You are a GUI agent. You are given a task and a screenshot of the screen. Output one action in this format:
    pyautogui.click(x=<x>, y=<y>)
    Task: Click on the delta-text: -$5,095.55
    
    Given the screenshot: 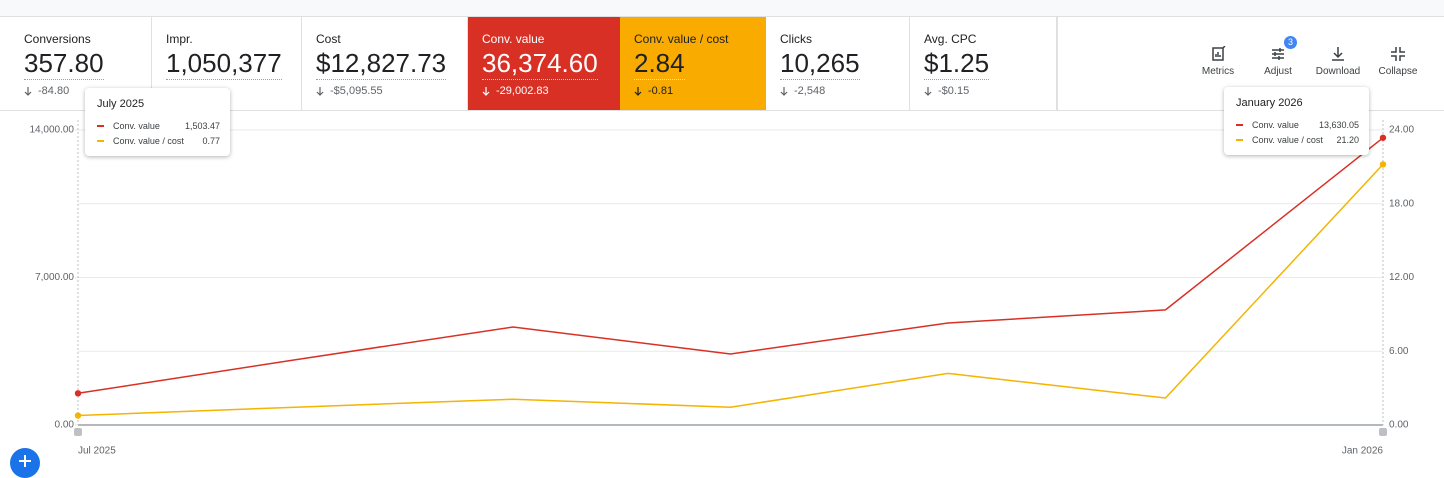 What is the action you would take?
    pyautogui.click(x=356, y=91)
    